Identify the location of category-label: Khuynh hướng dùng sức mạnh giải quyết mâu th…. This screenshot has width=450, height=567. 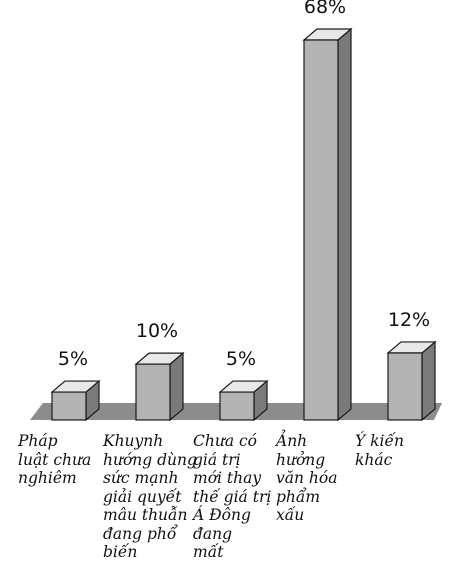
(150, 497).